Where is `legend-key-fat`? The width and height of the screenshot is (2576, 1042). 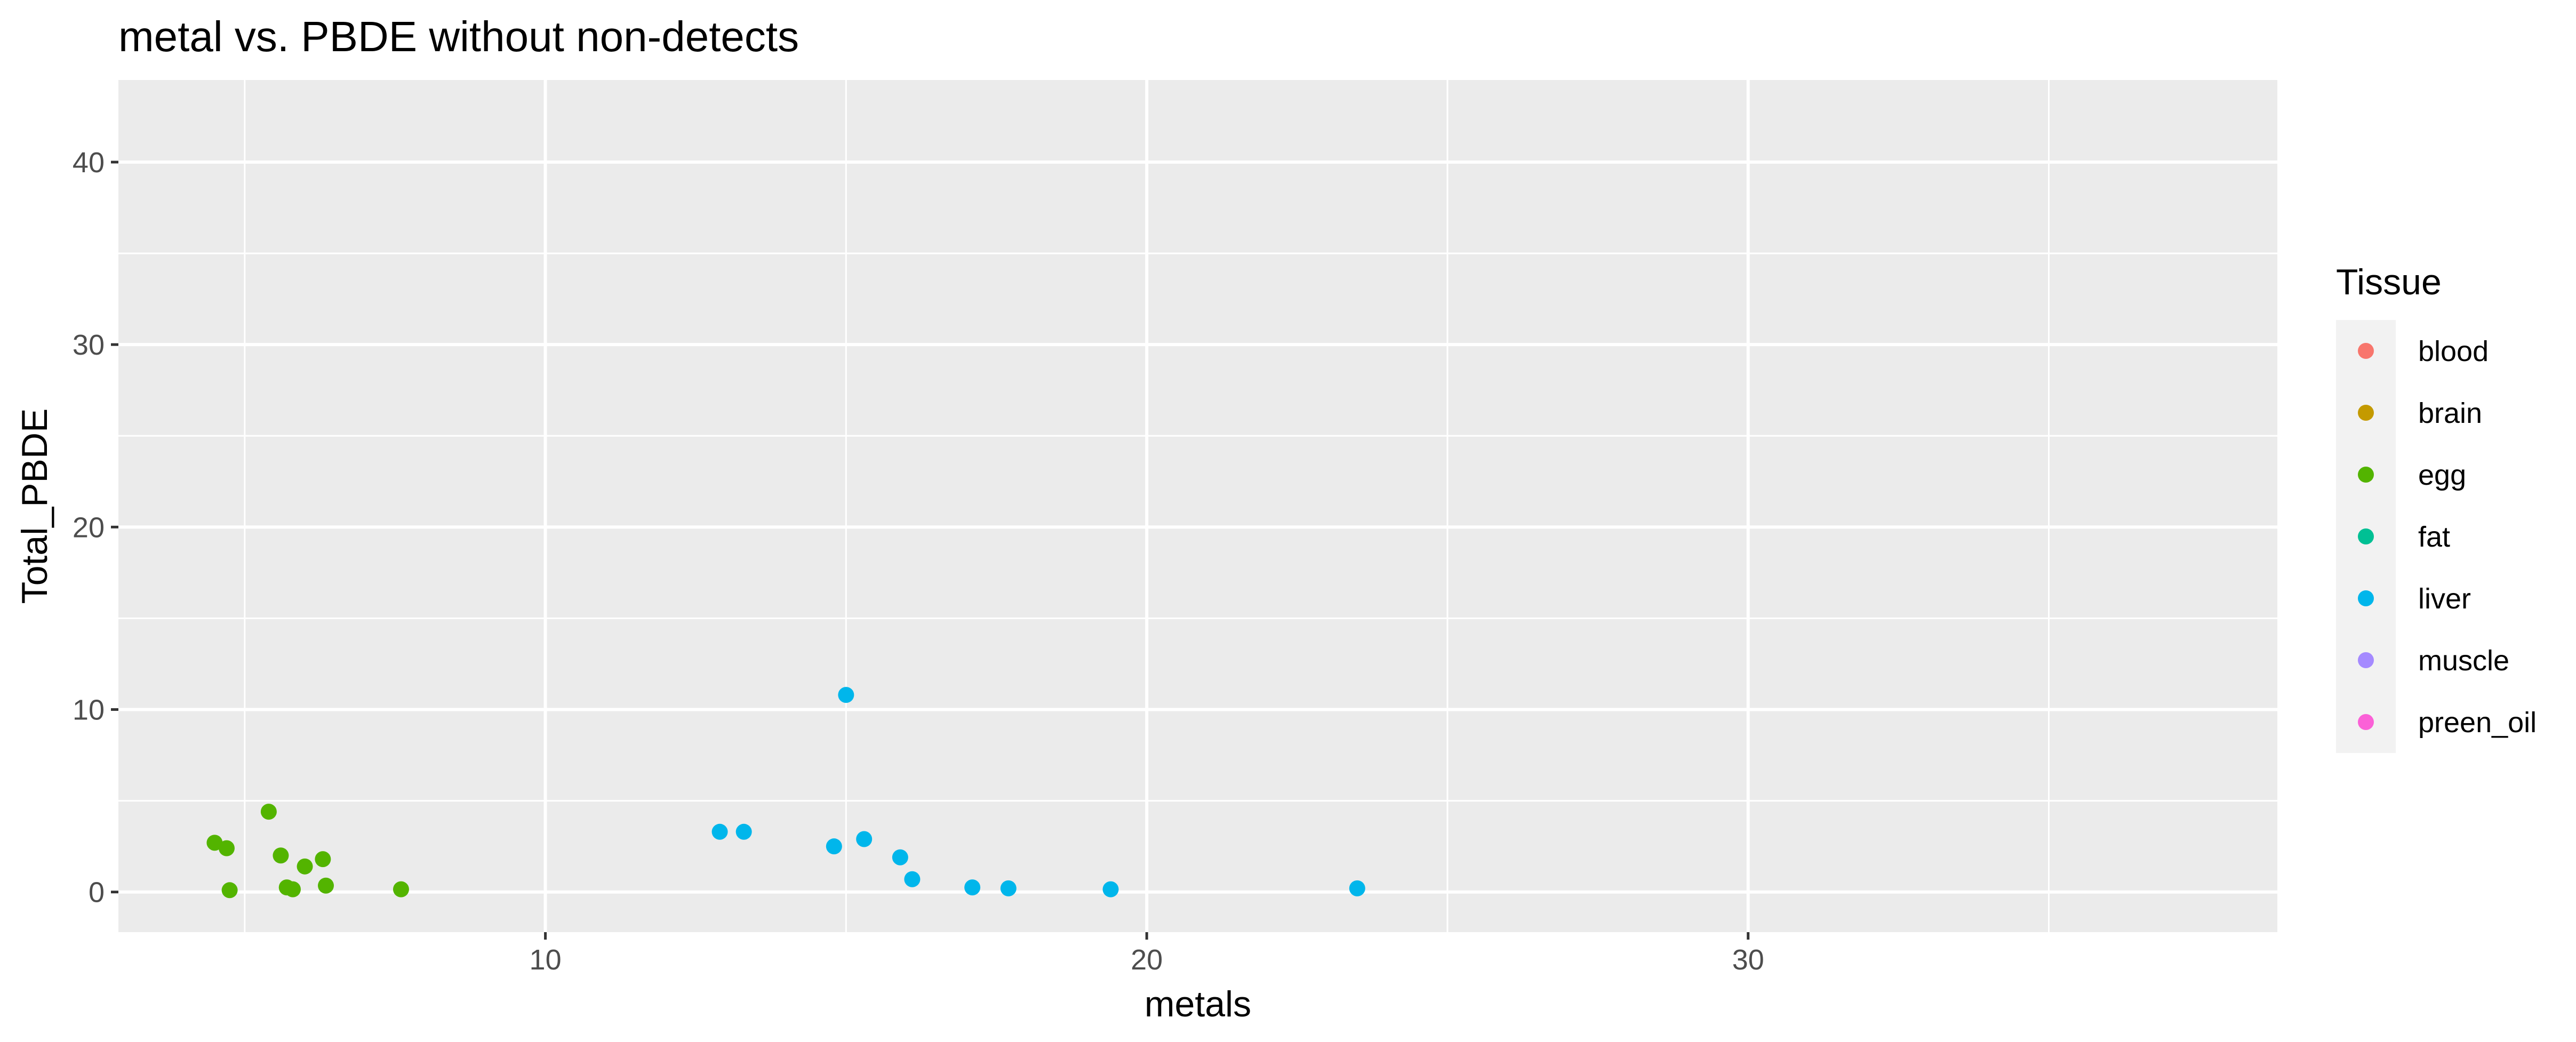
legend-key-fat is located at coordinates (2366, 536).